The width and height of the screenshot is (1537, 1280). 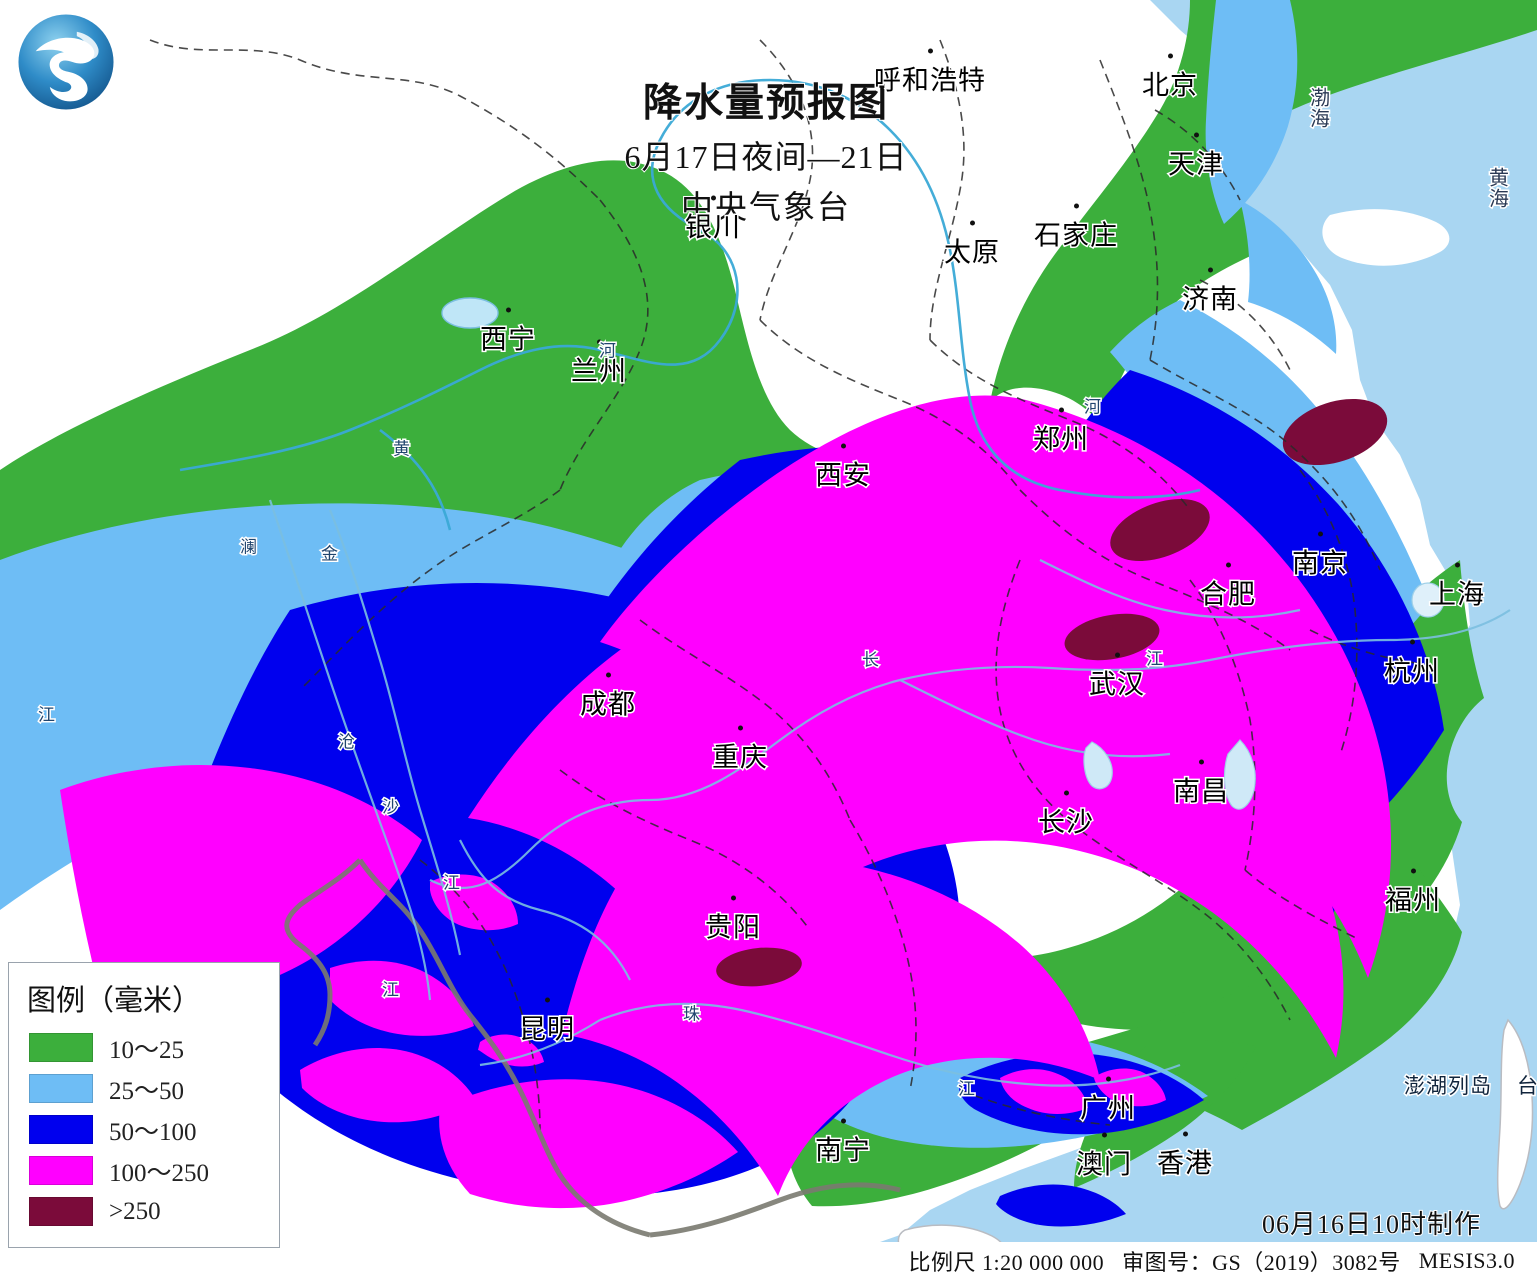 I want to click on legend-label-3: 100～250, so click(x=159, y=1173).